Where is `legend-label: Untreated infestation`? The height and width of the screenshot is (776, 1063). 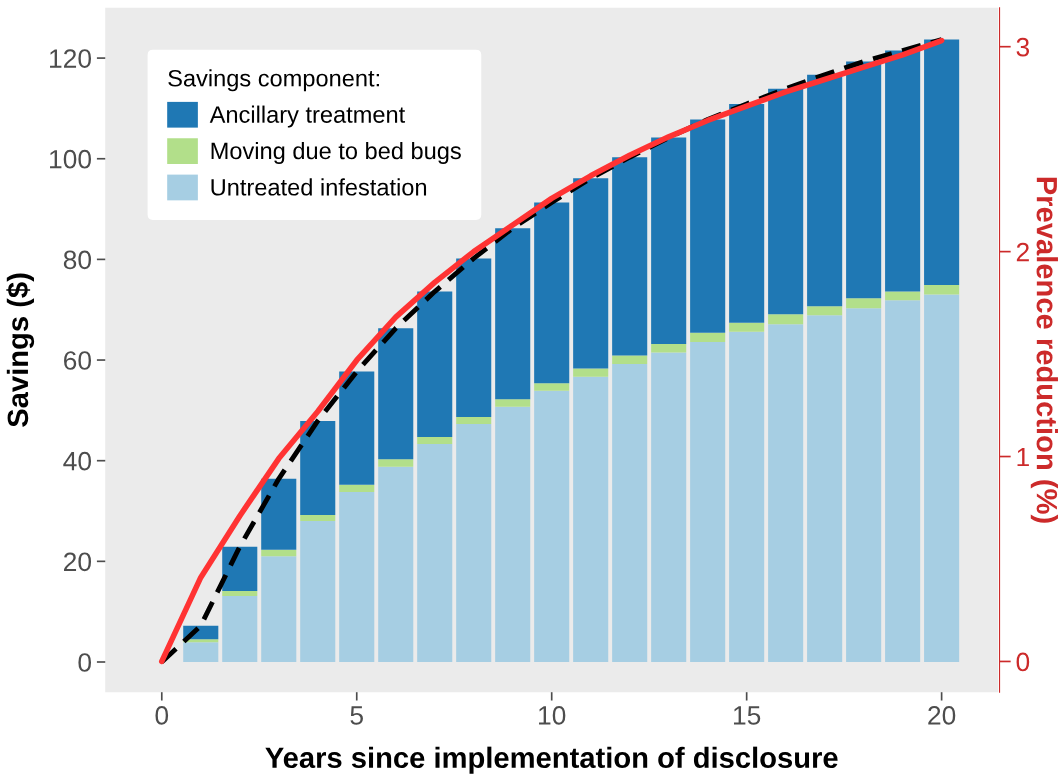
legend-label: Untreated infestation is located at coordinates (319, 187).